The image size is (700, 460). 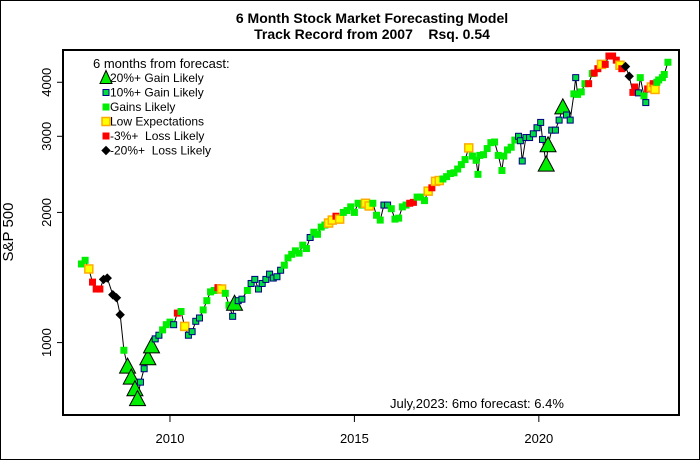 I want to click on y-tick-label: 4000, so click(x=46, y=82).